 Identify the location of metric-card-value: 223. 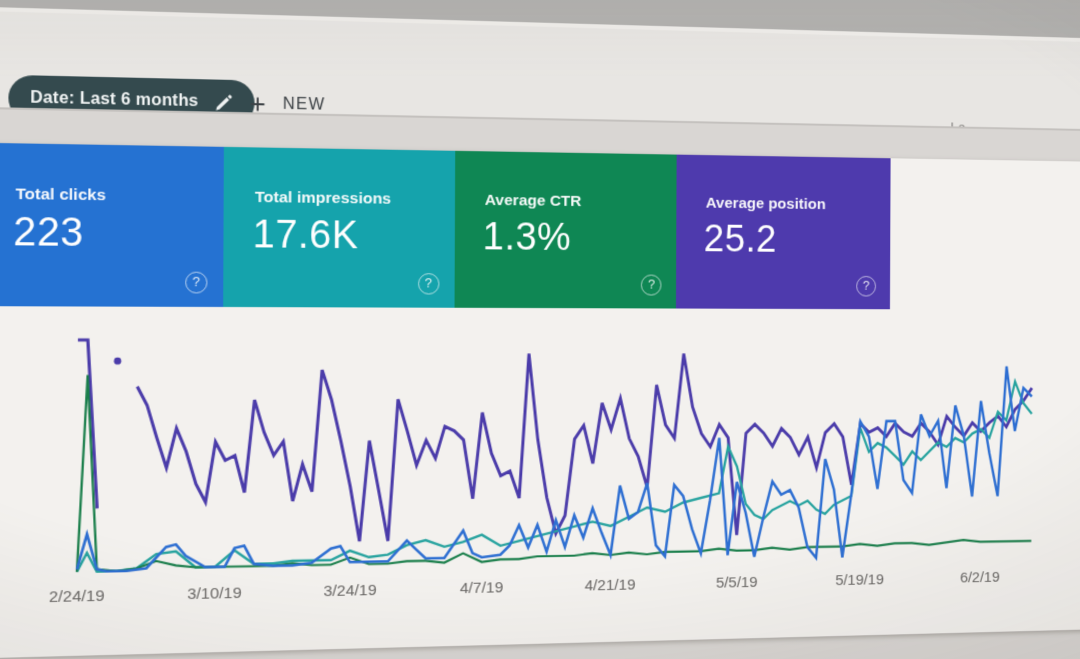
(48, 233).